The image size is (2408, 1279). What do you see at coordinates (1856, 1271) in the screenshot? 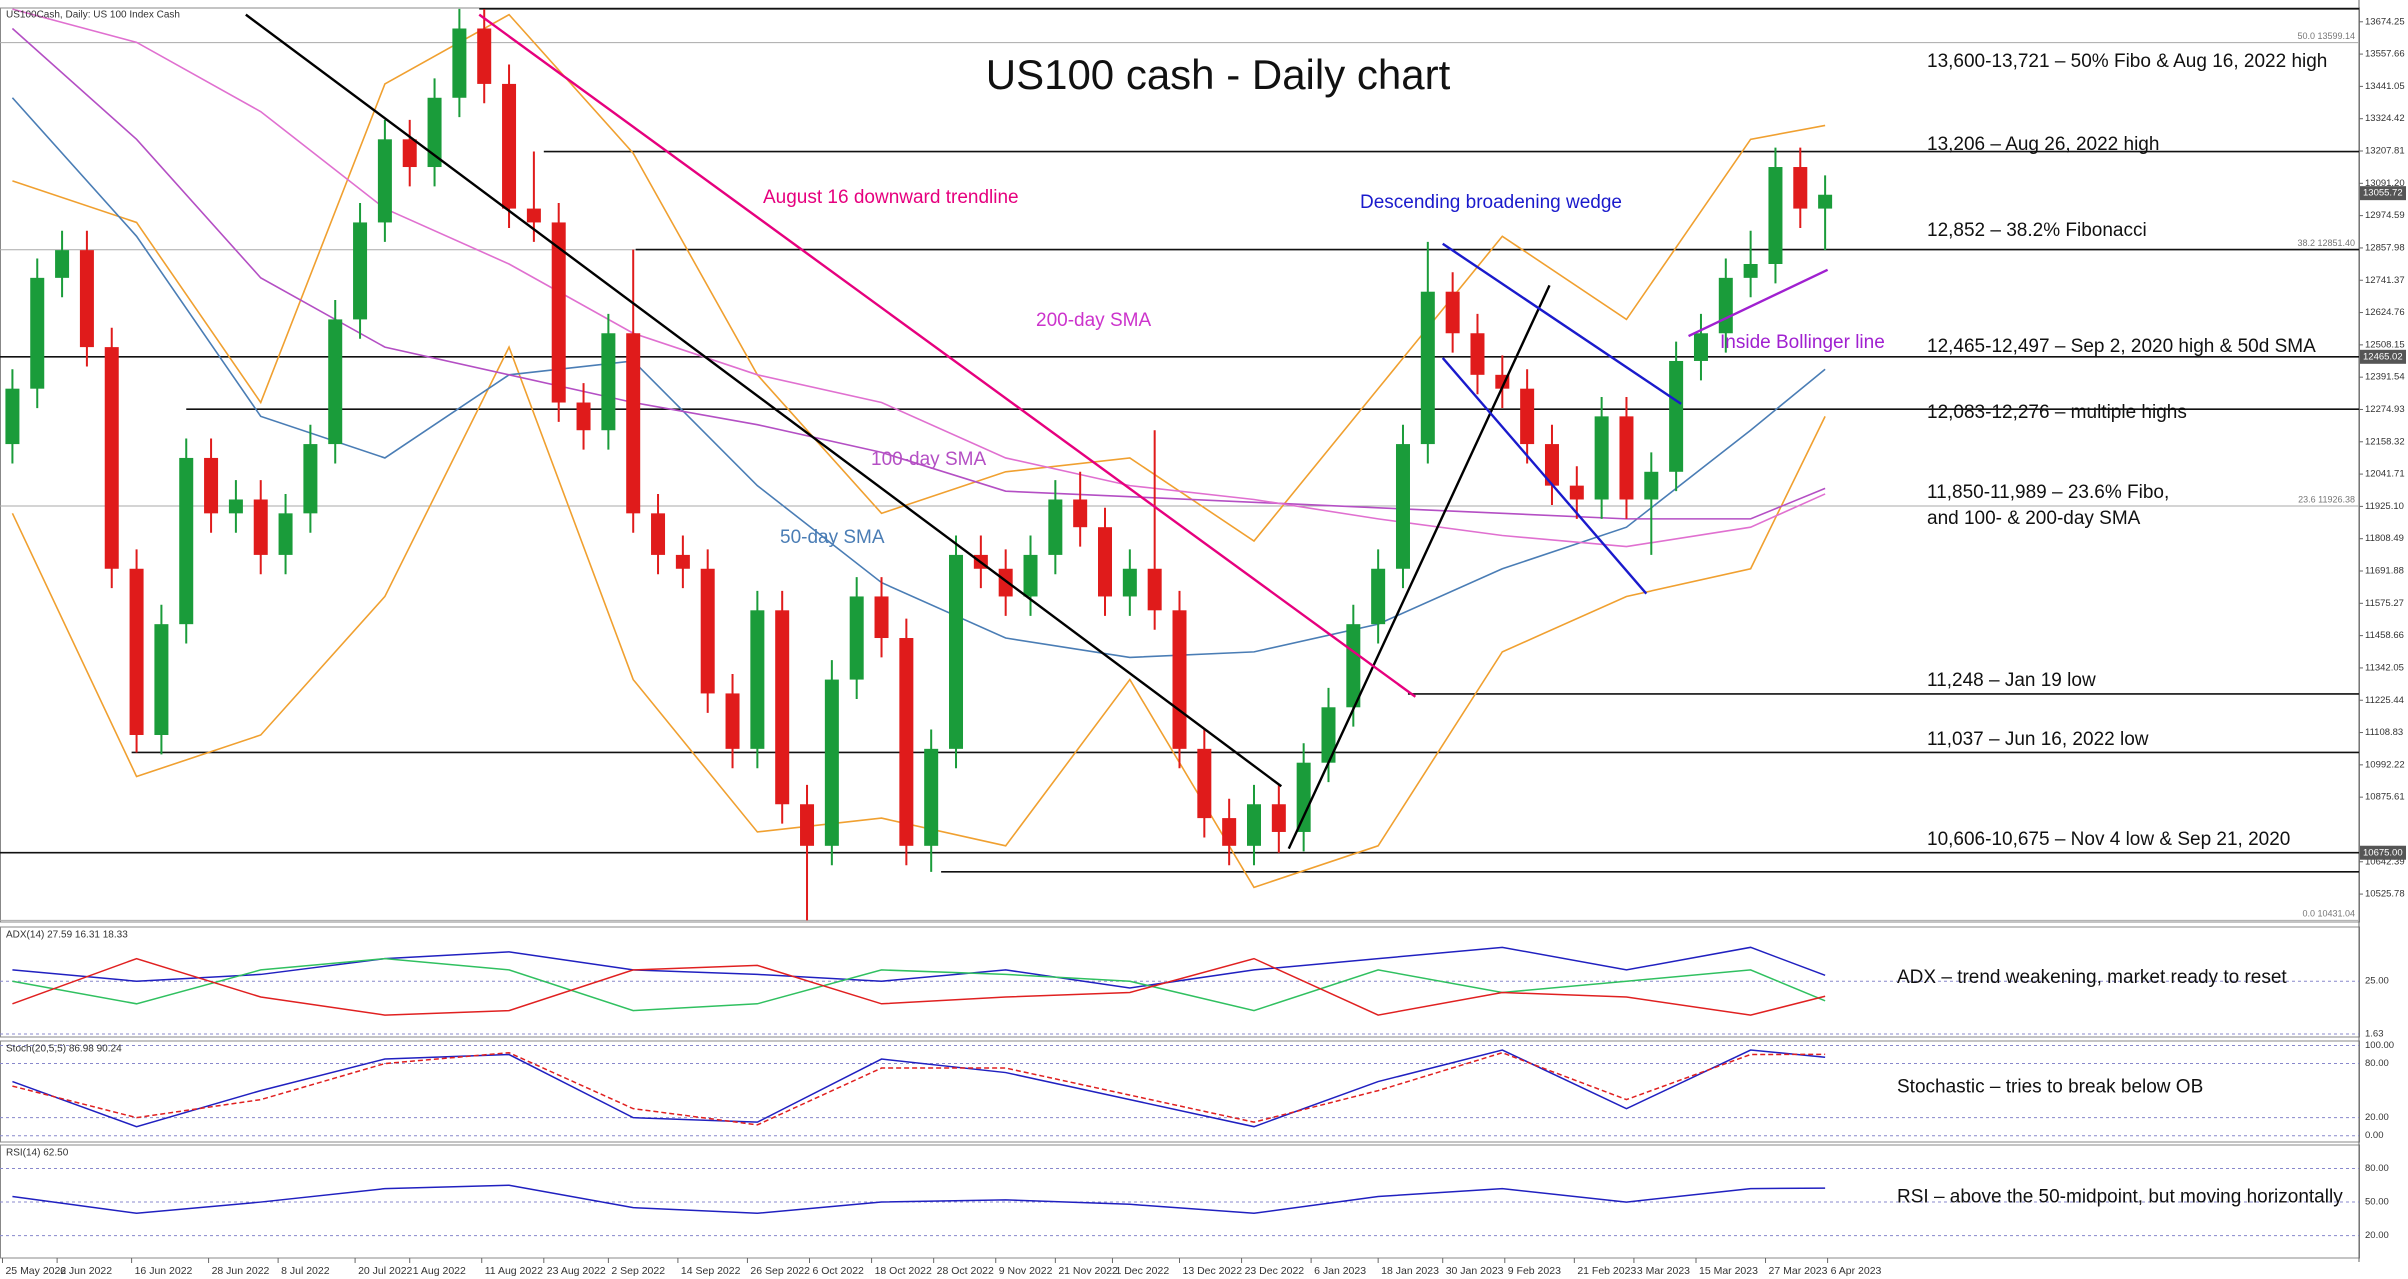
I see `x-tick-label: 6 Apr 2023` at bounding box center [1856, 1271].